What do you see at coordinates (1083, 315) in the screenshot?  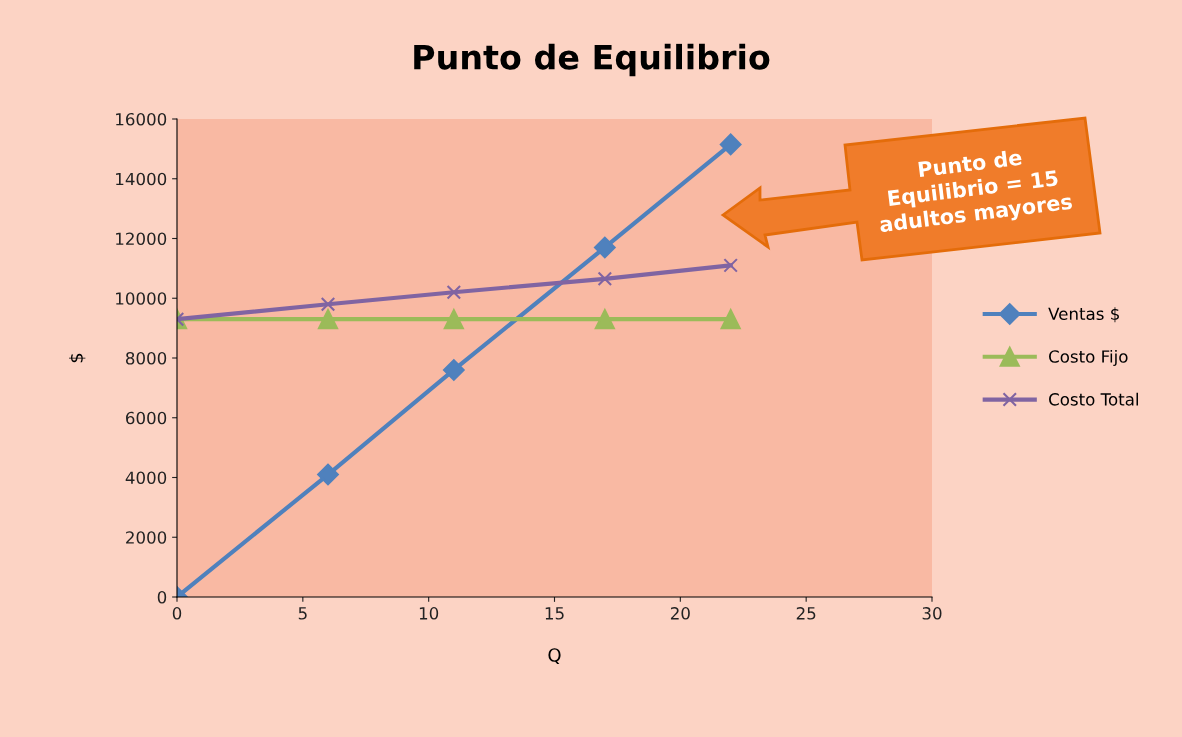 I see `legend-label: Ventas $` at bounding box center [1083, 315].